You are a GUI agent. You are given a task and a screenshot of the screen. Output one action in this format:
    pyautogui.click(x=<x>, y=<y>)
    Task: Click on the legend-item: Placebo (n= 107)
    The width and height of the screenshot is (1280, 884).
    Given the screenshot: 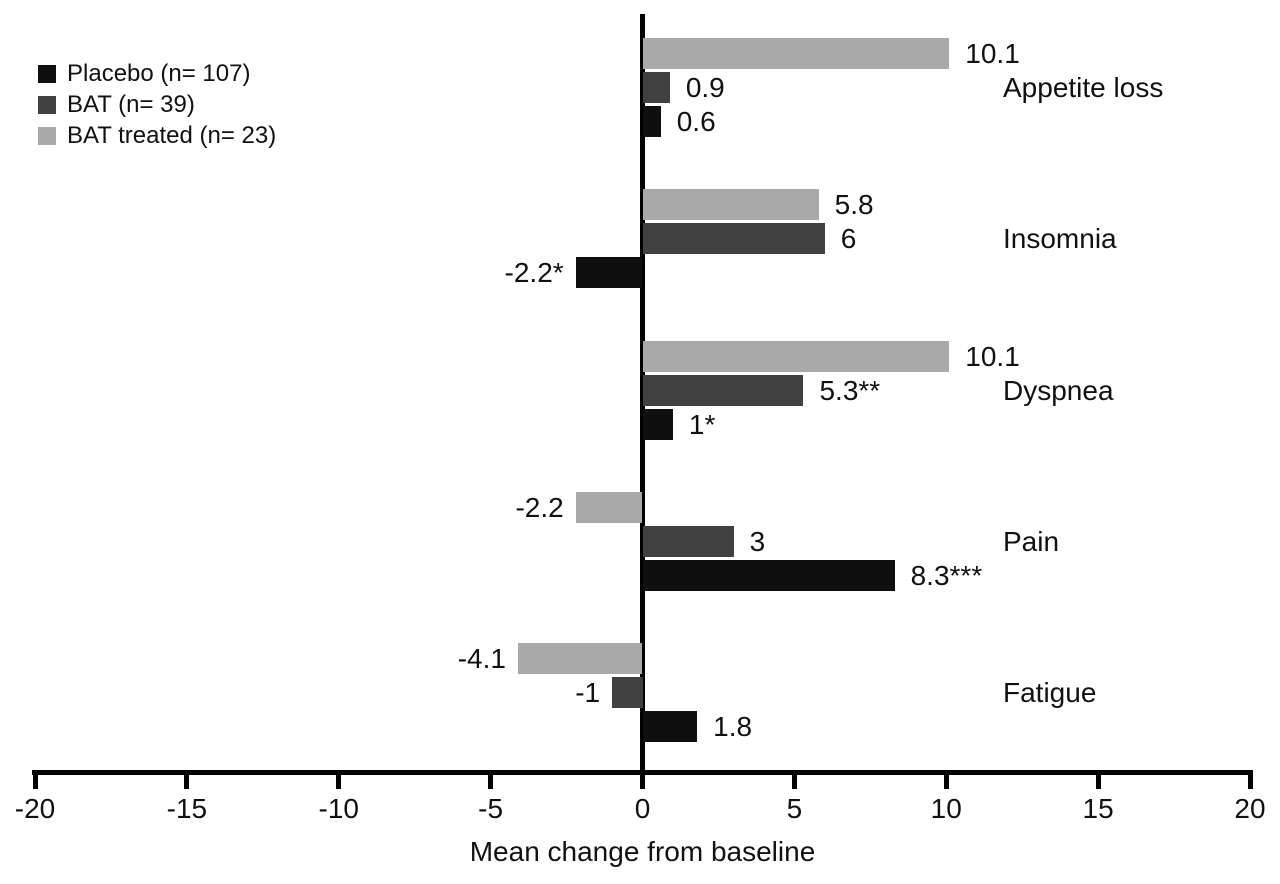 What is the action you would take?
    pyautogui.click(x=157, y=73)
    